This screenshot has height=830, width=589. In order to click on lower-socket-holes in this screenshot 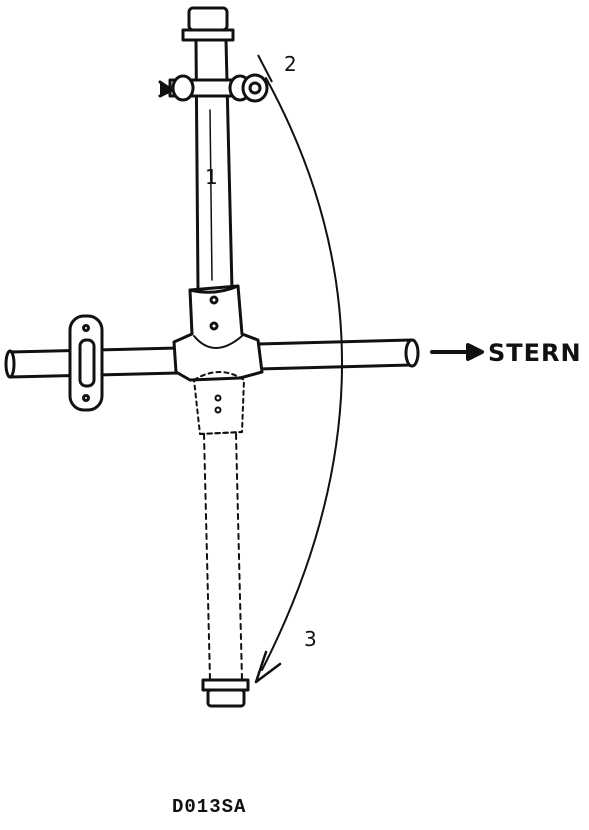, I will do `click(218, 404)`.